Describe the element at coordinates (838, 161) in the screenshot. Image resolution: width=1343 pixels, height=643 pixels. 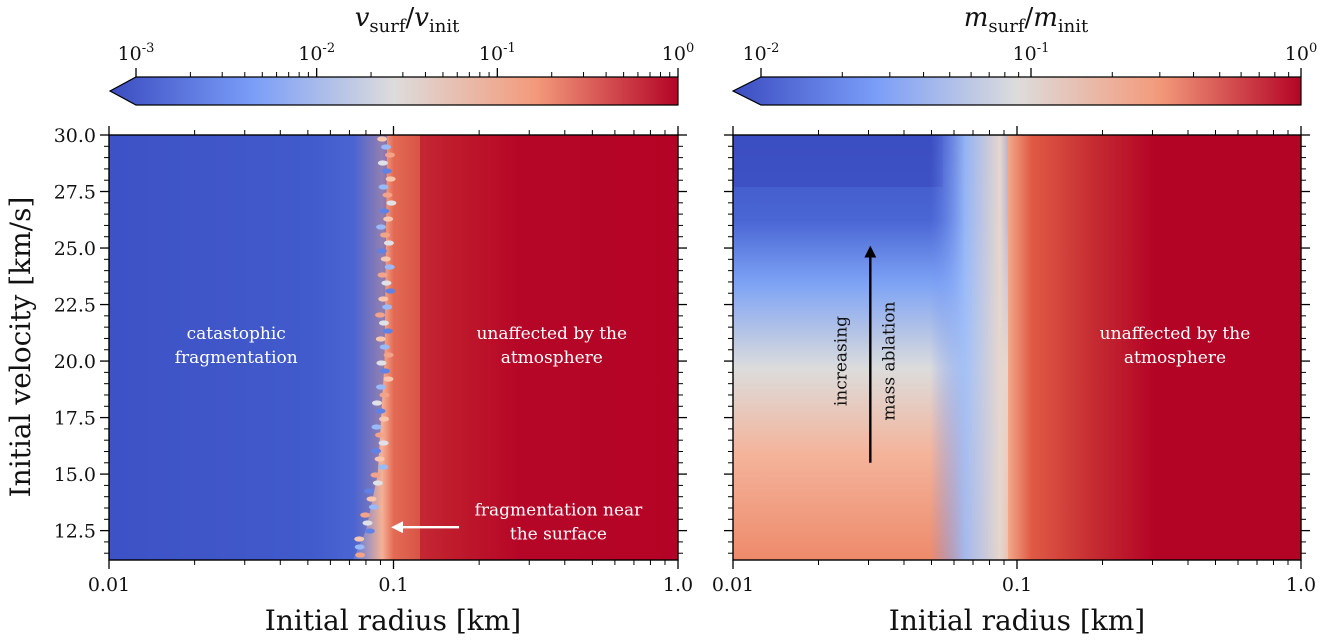
I see `heatmap-right-top-band` at that location.